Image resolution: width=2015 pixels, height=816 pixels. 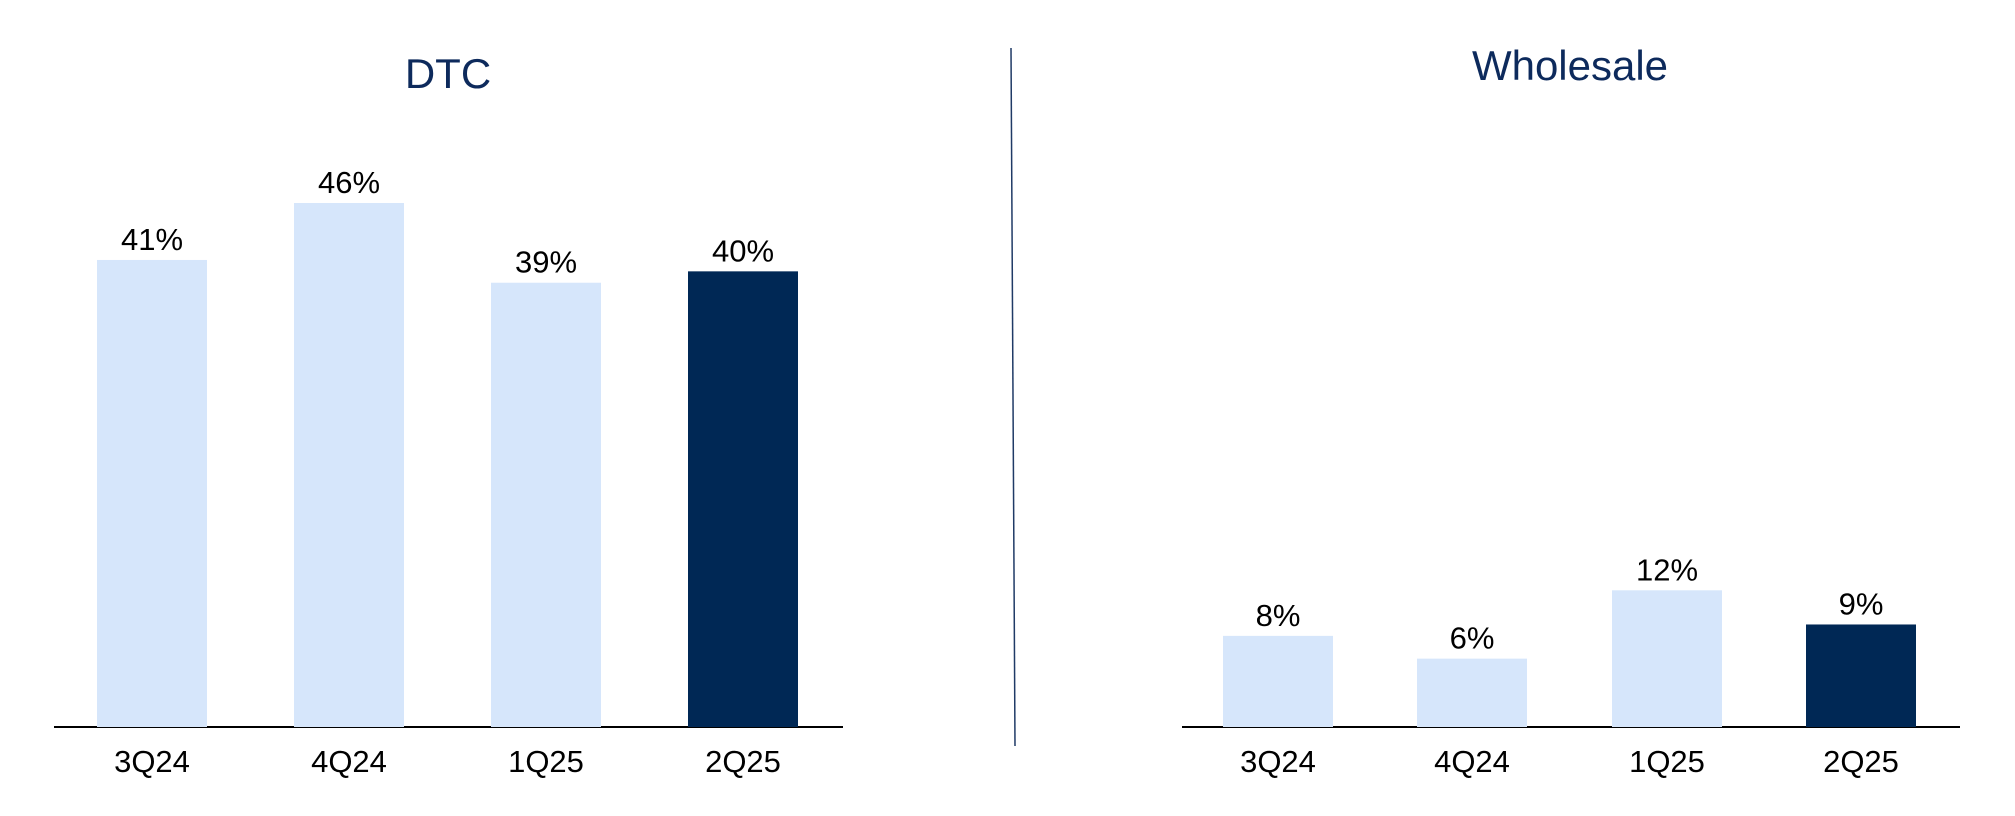 What do you see at coordinates (743, 499) in the screenshot?
I see `dtc-bar-2q25` at bounding box center [743, 499].